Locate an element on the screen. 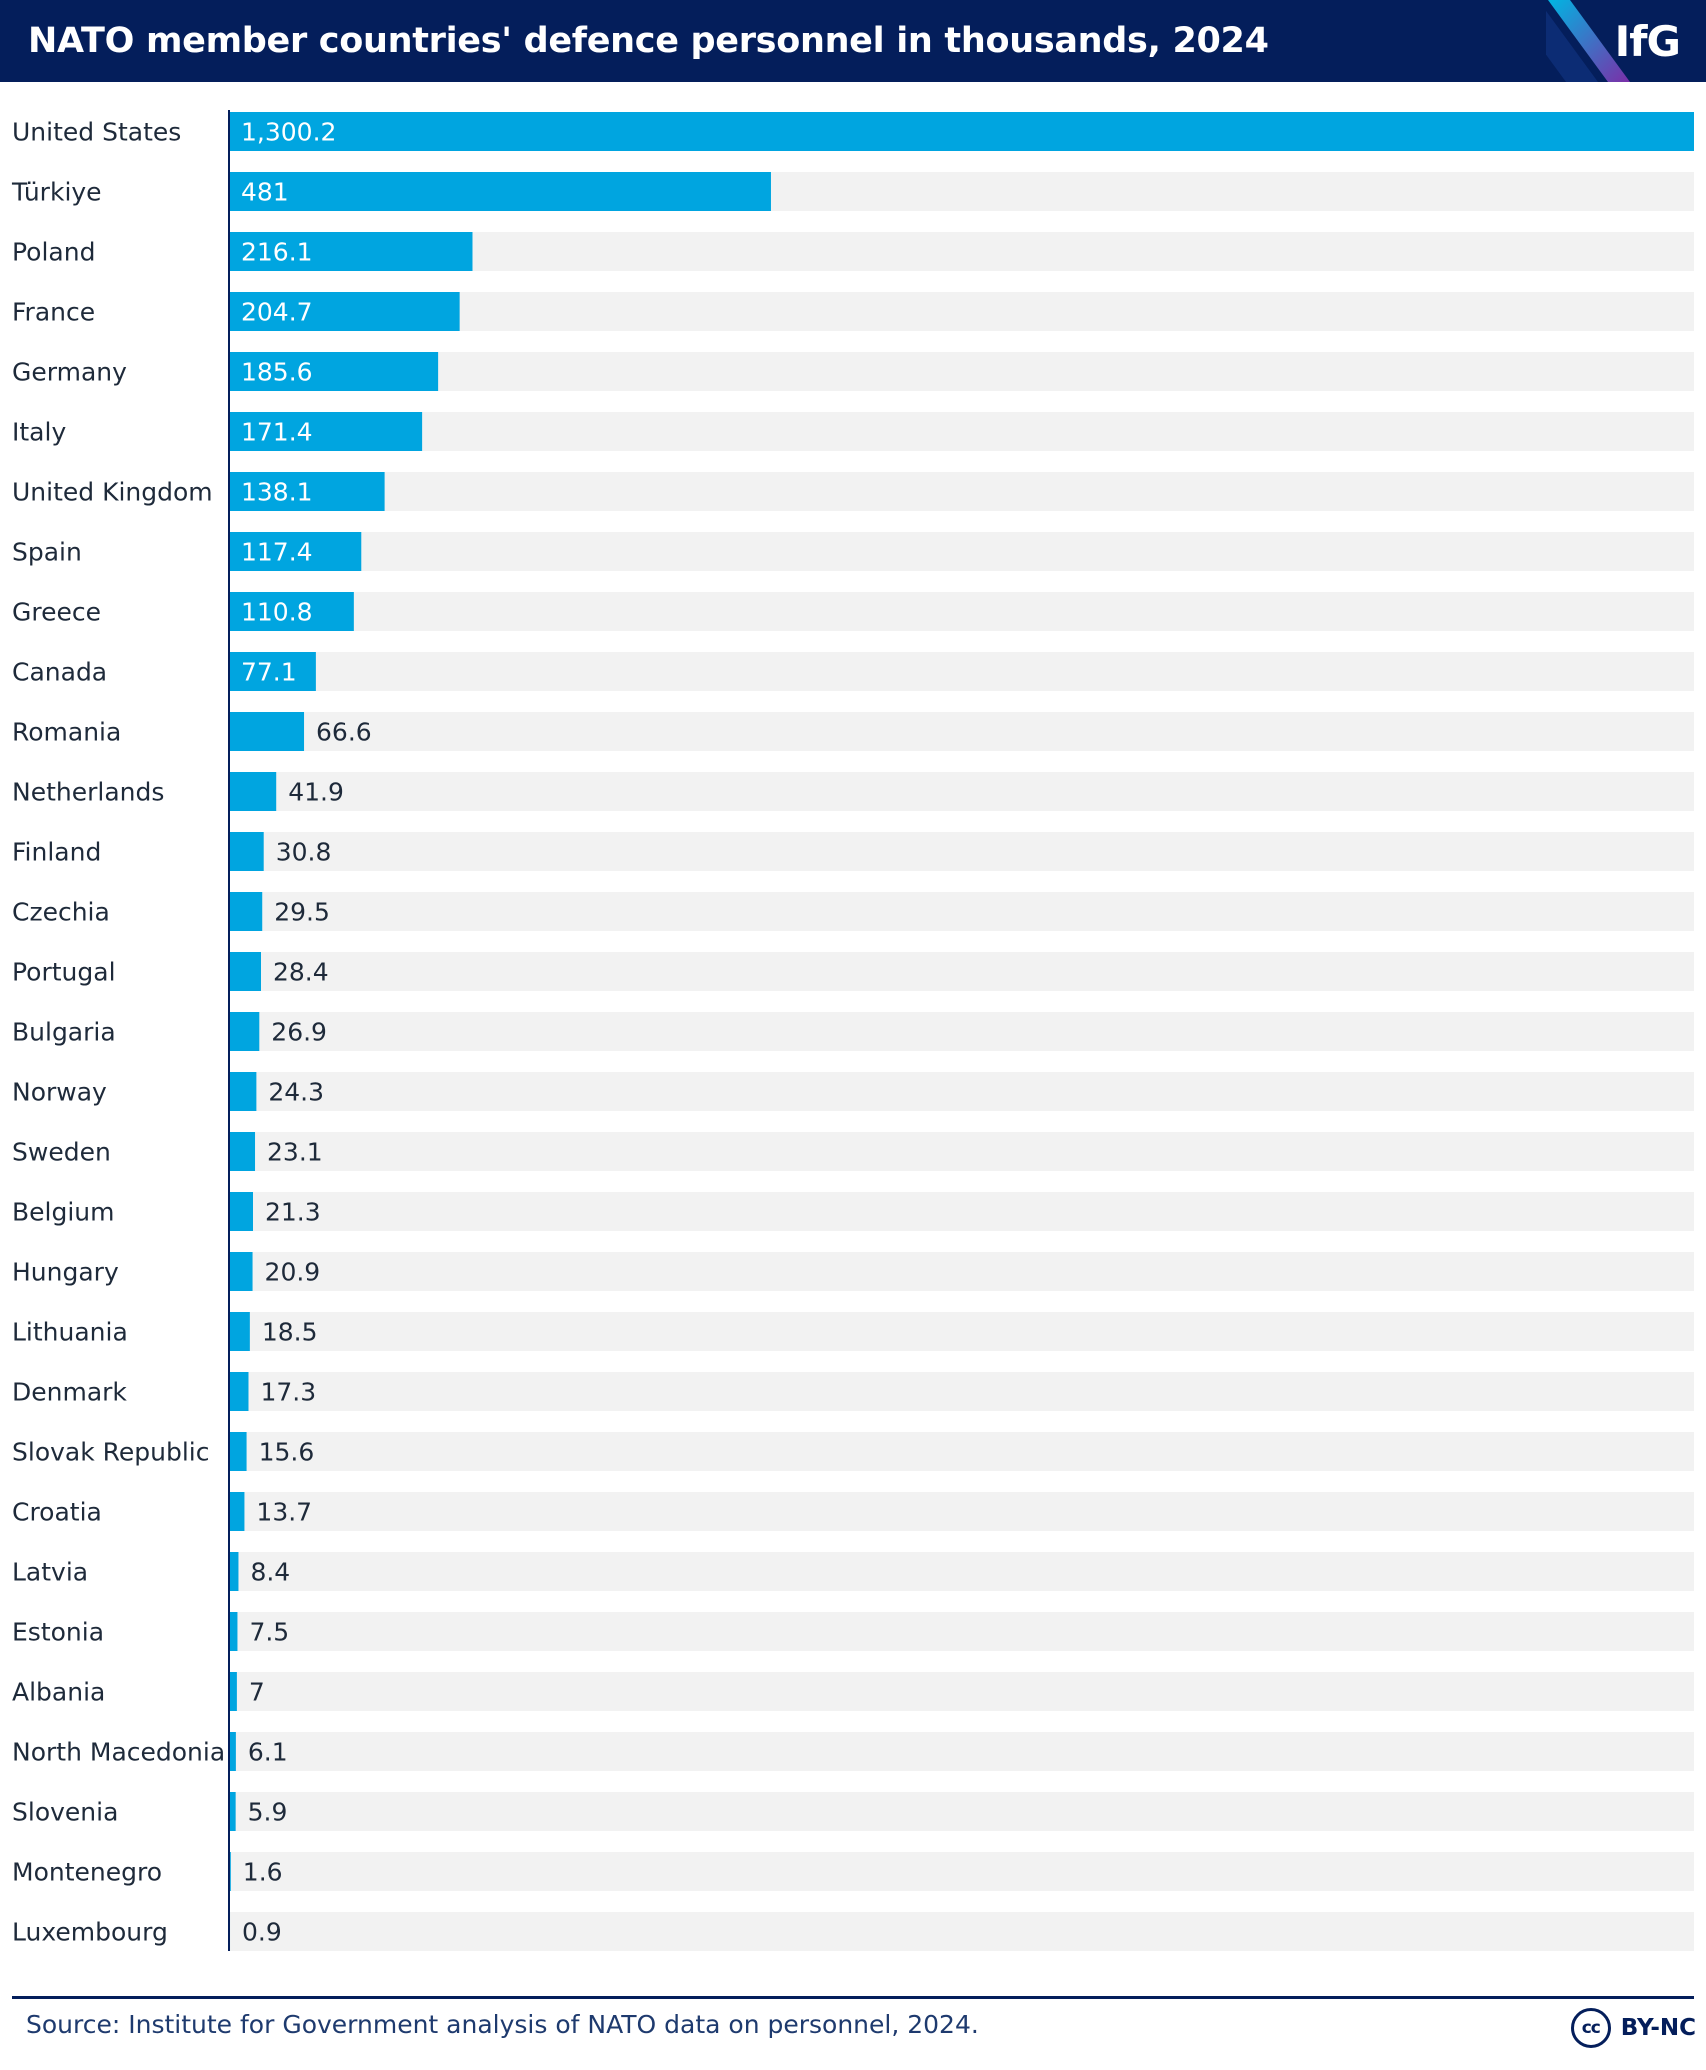 This screenshot has height=2070, width=1706. creative-commons-icon: cc is located at coordinates (1590, 2028).